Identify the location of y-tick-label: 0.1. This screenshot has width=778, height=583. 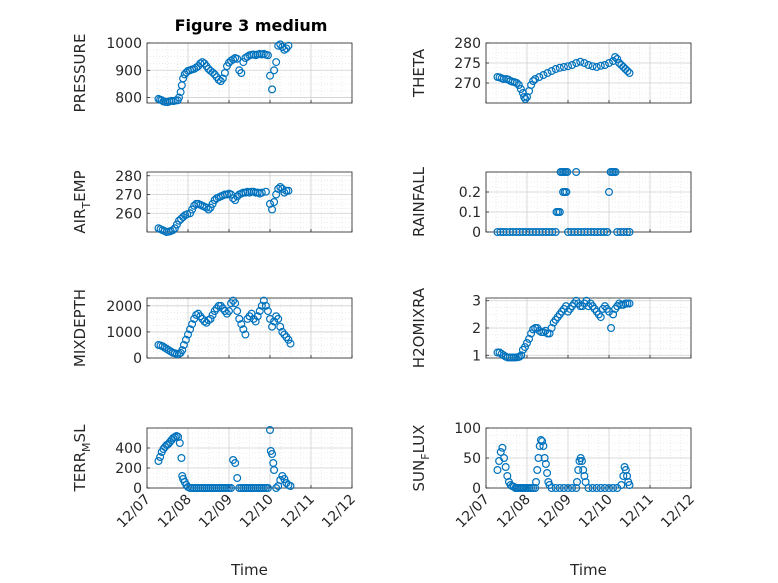
(470, 213).